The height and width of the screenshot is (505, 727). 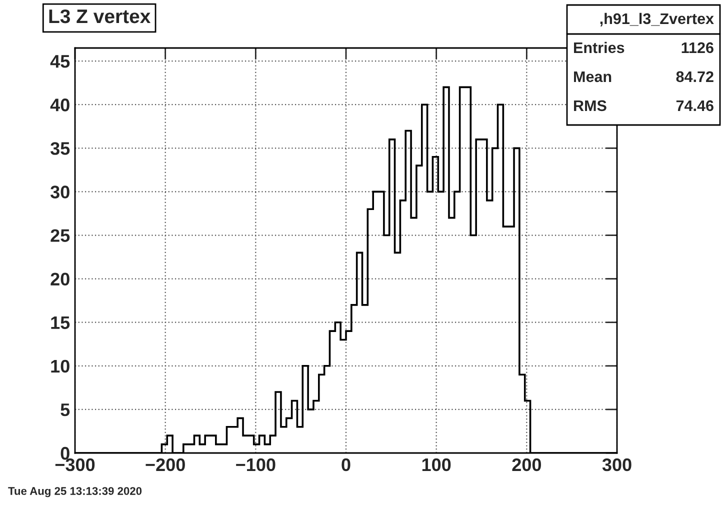 What do you see at coordinates (75, 492) in the screenshot?
I see `text: Tue Aug 25 13:13:39 2020` at bounding box center [75, 492].